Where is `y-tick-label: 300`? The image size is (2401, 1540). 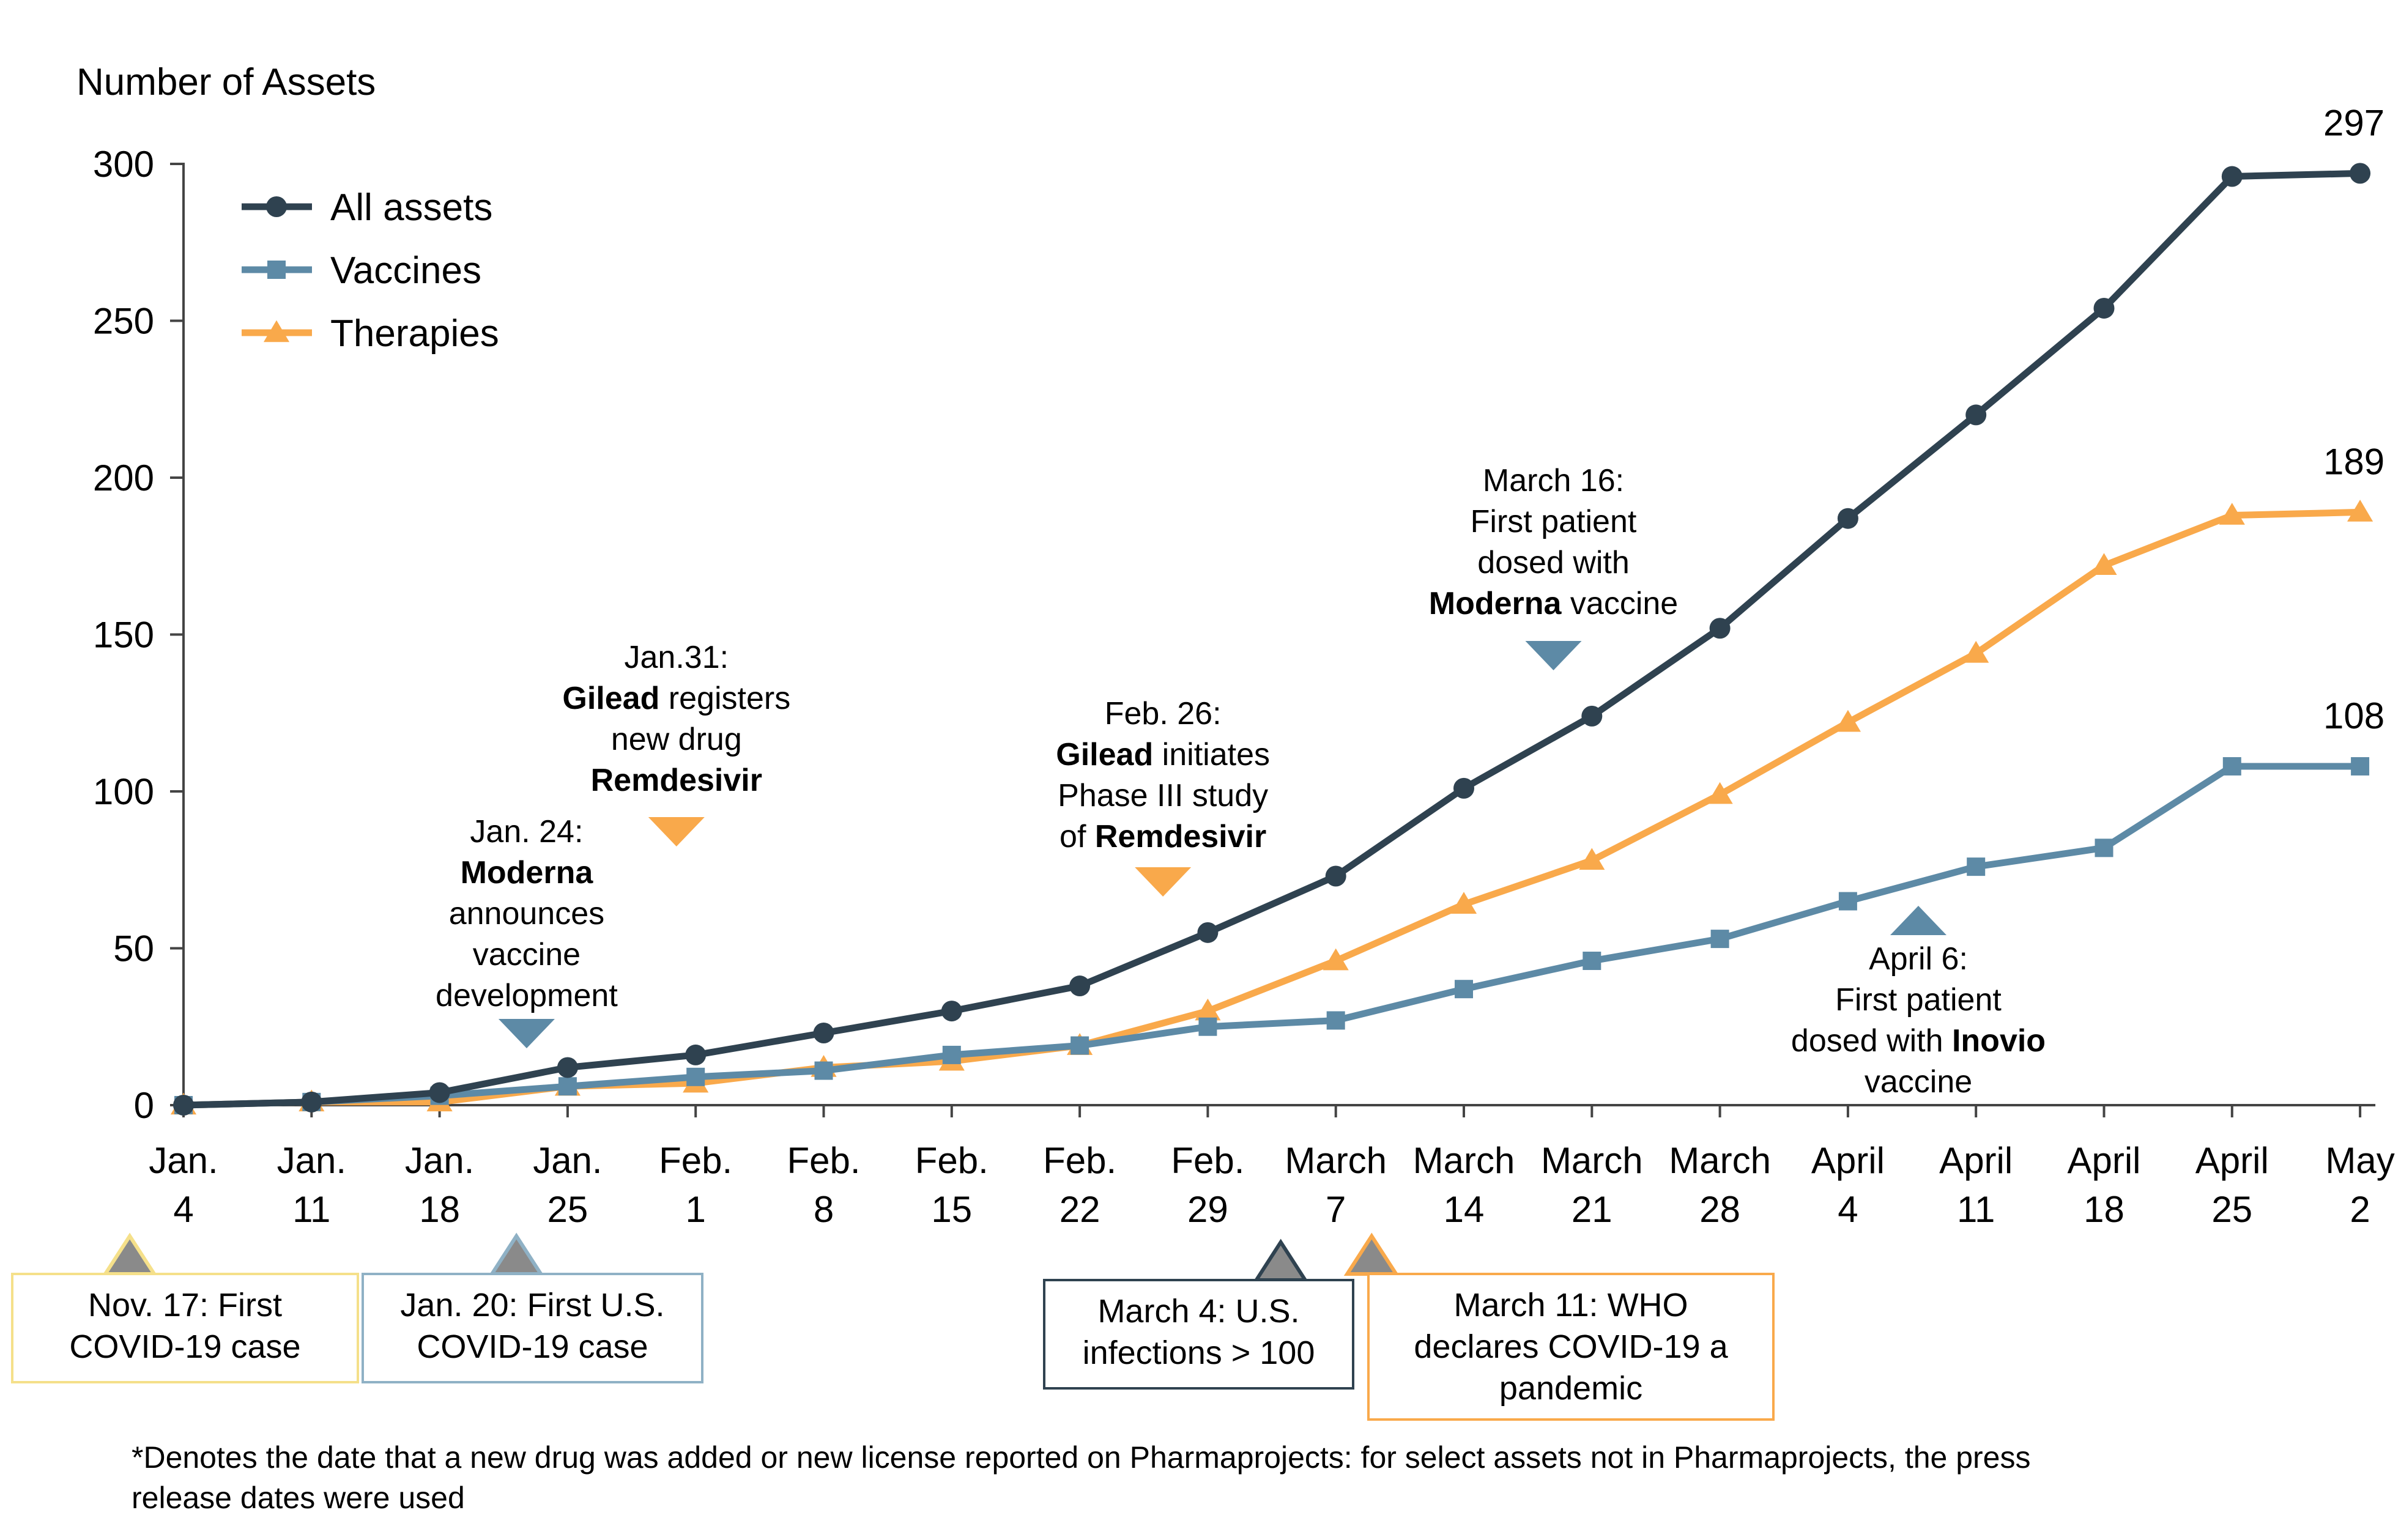 y-tick-label: 300 is located at coordinates (124, 164).